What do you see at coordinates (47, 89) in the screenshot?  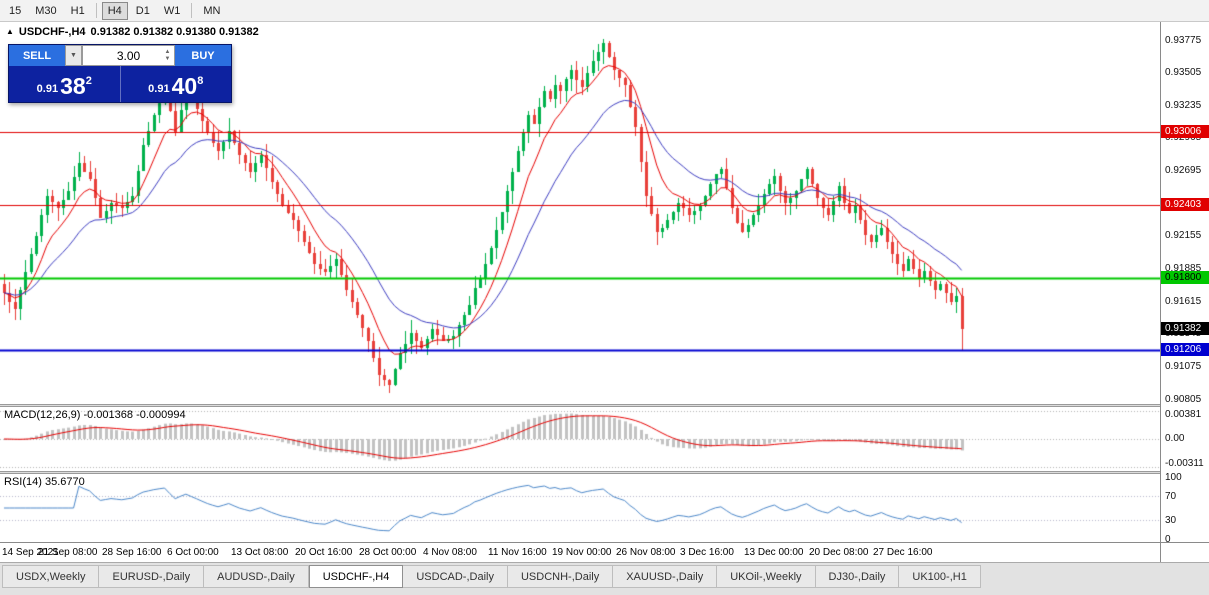 I see `sell-price-prefix: 0.91` at bounding box center [47, 89].